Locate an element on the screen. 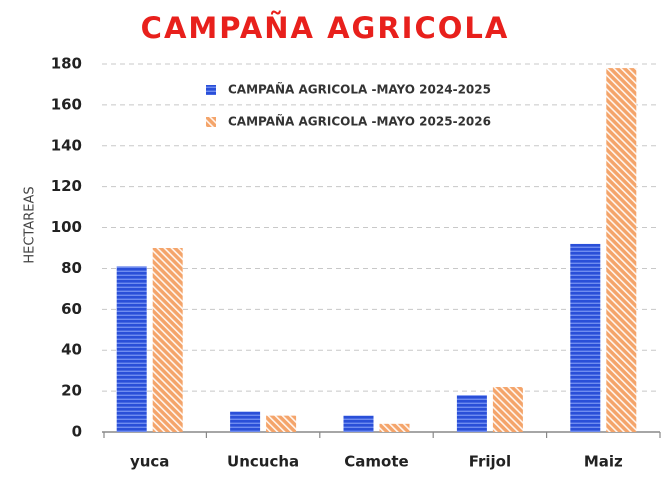 The image size is (667, 492). y-tick-label: 120 is located at coordinates (66, 186).